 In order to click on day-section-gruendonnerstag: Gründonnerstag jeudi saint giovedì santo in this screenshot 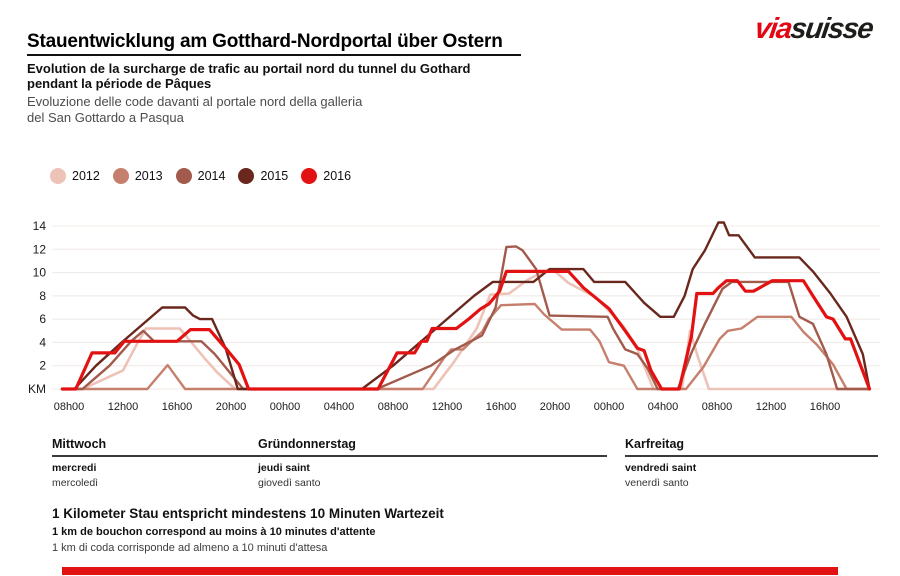, I will do `click(432, 463)`.